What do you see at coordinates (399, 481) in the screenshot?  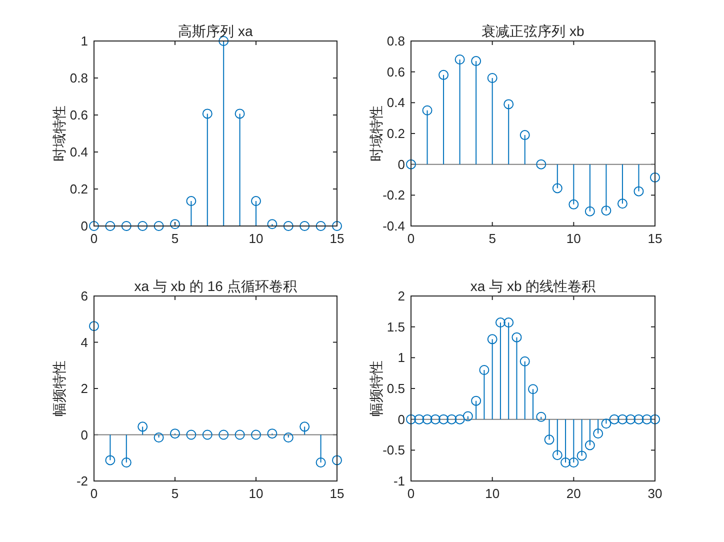 I see `y-tick-label: -1` at bounding box center [399, 481].